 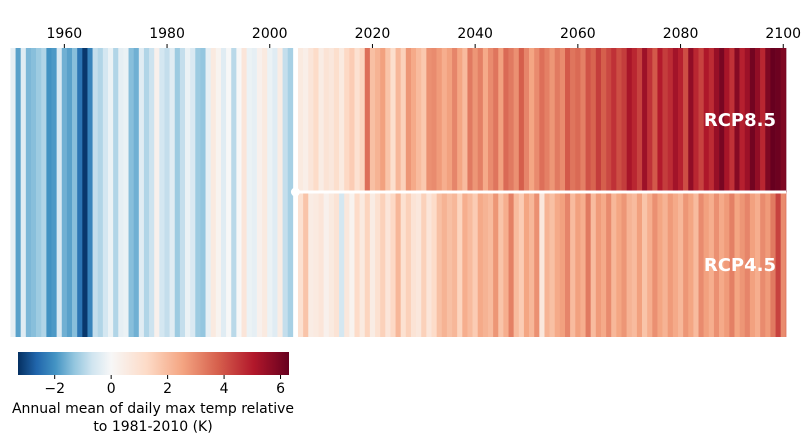 I want to click on rcp45-stripe-2014, so click(x=342, y=264).